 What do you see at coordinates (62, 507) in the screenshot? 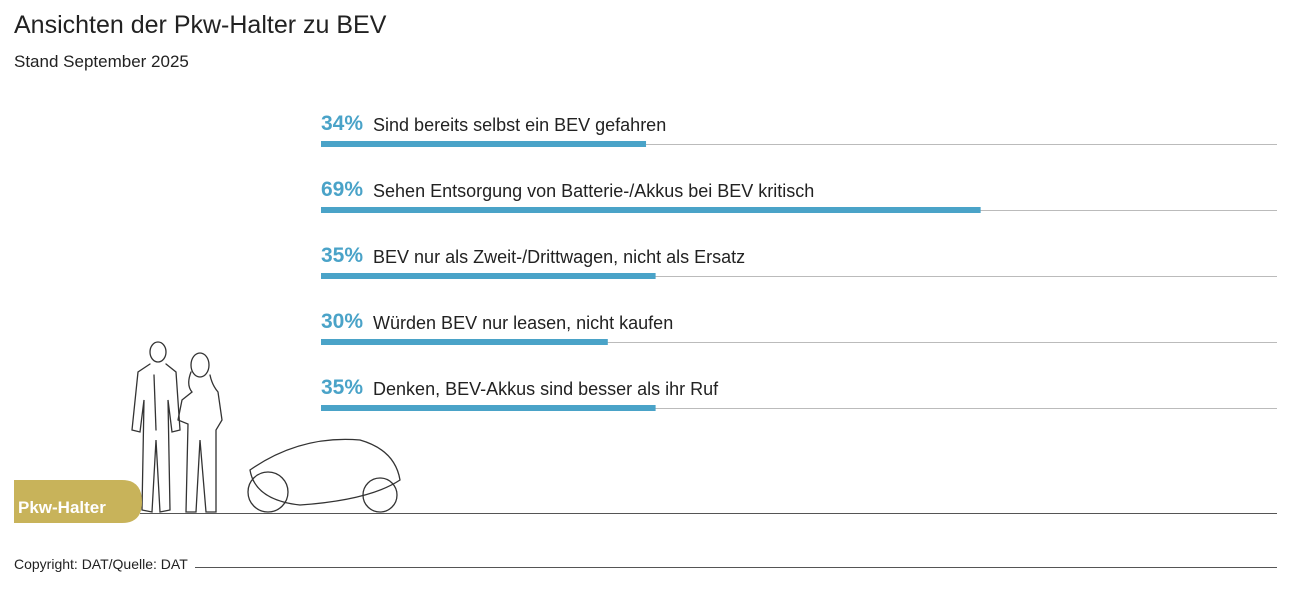
I see `badge-label: Pkw-Halter` at bounding box center [62, 507].